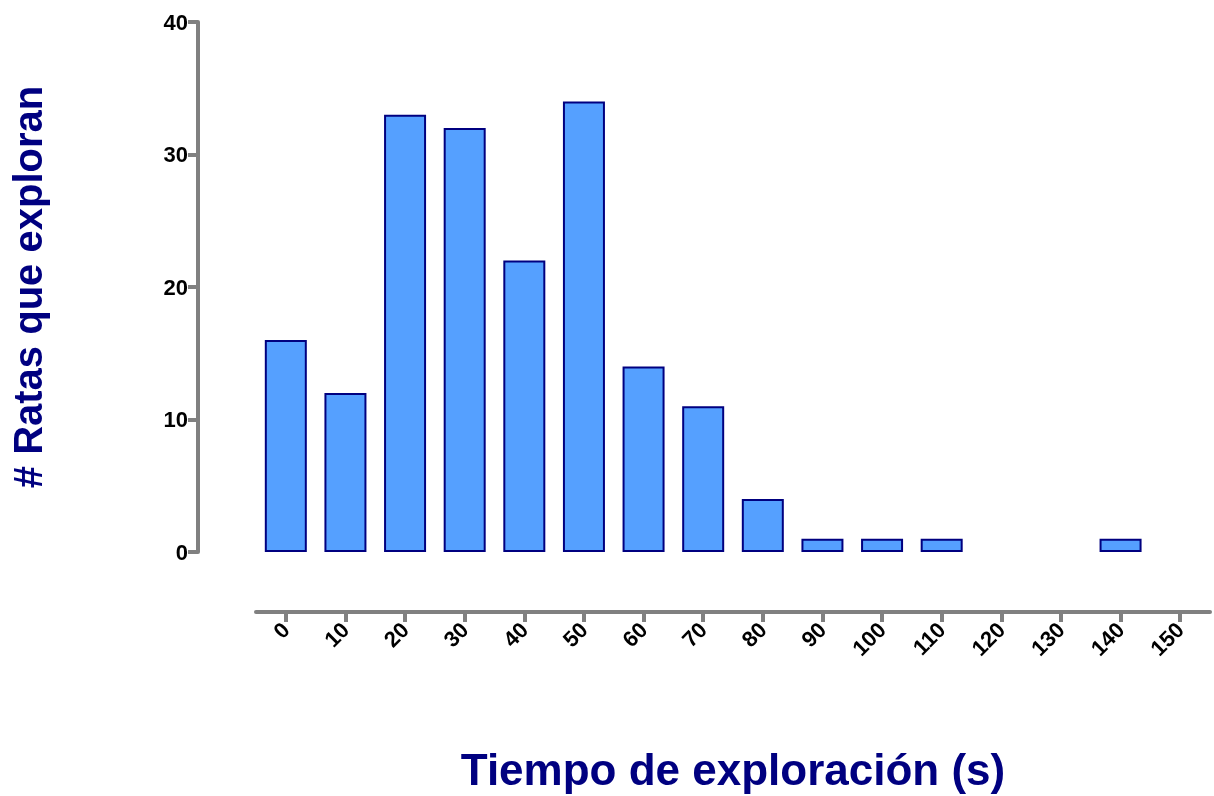  I want to click on x-tick-label: 90, so click(814, 635).